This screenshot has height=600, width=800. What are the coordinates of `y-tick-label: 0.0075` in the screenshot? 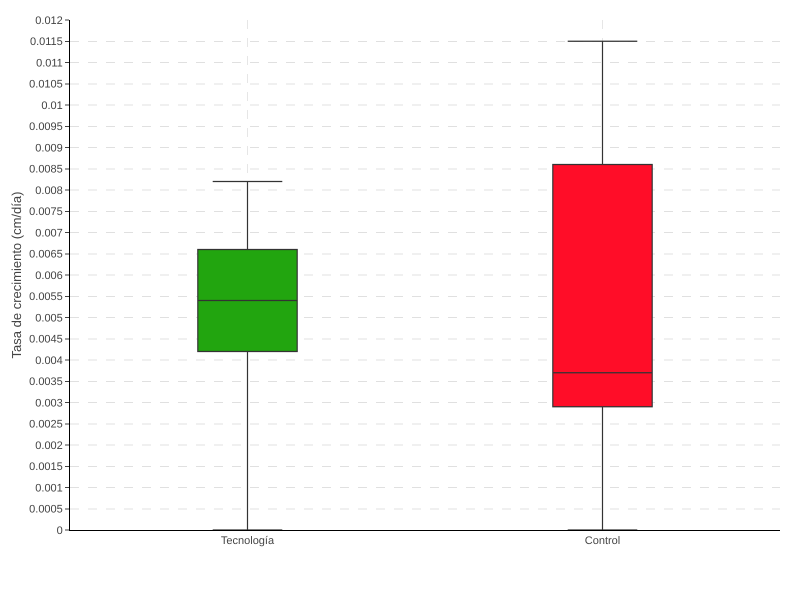 It's located at (46, 212).